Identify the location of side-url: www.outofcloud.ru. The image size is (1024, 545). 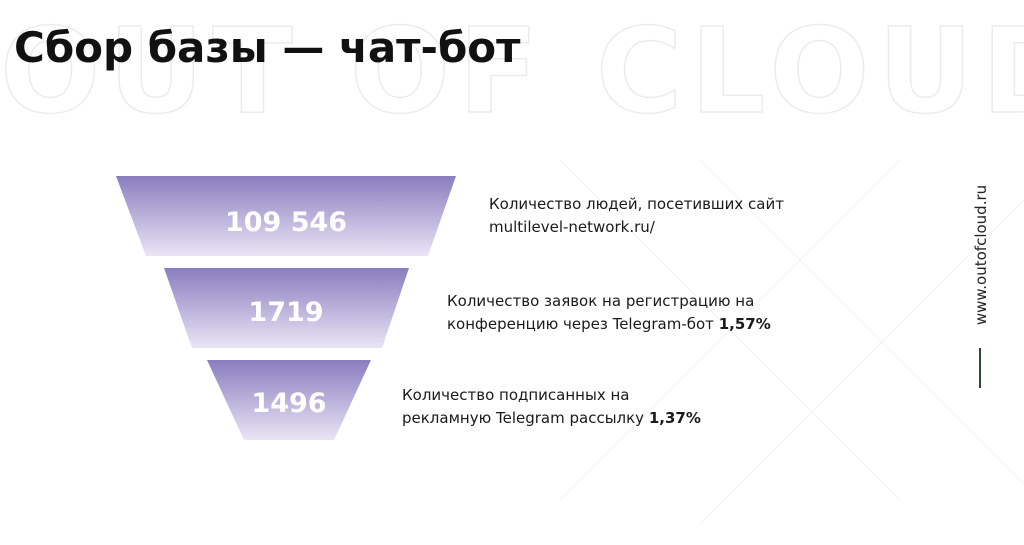
(981, 255).